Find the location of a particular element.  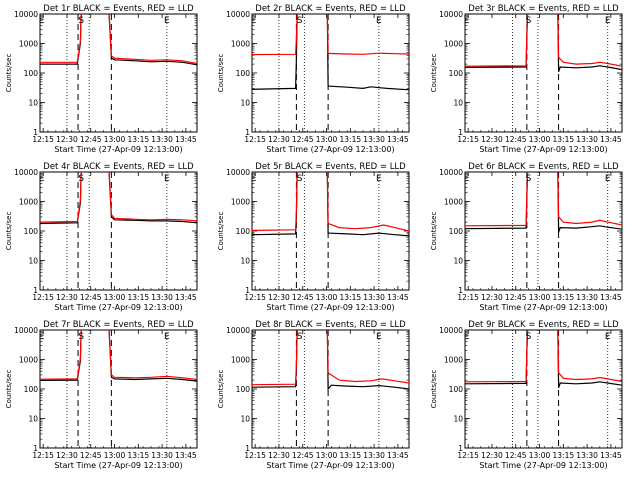

chart-title: Det 1r BLACK = Events, RED = LLD is located at coordinates (118, 9).